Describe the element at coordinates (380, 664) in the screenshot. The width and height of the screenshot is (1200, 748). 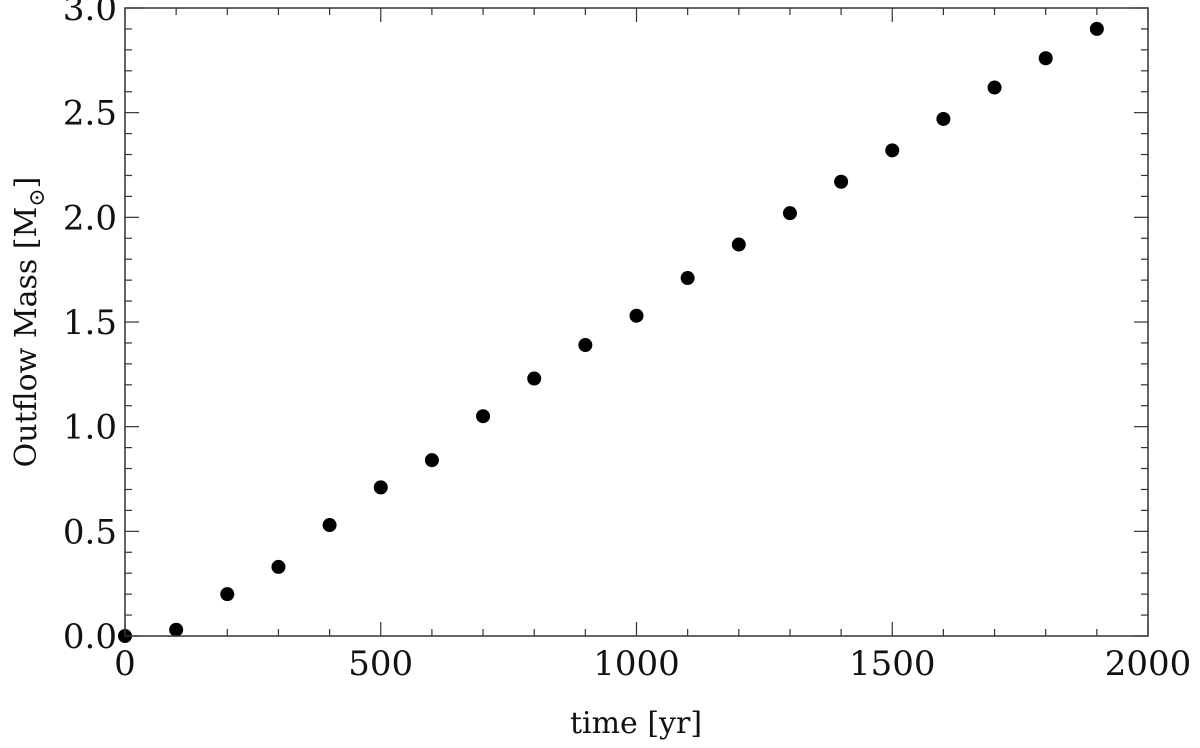
I see `x-tick-label: 500` at that location.